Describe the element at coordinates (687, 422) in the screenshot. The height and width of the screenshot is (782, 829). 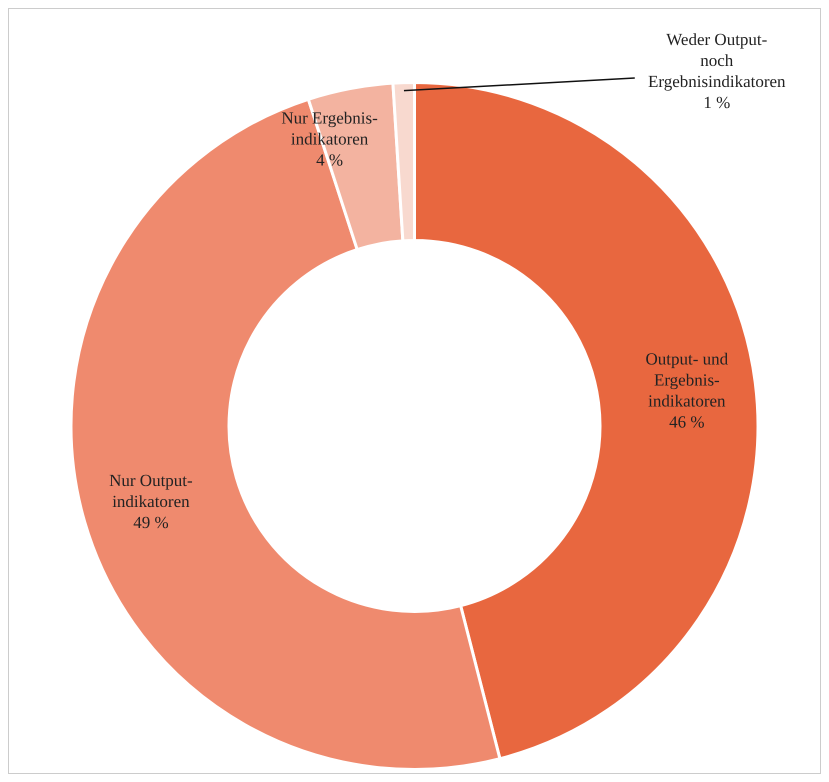
I see `data-label: 46 %` at that location.